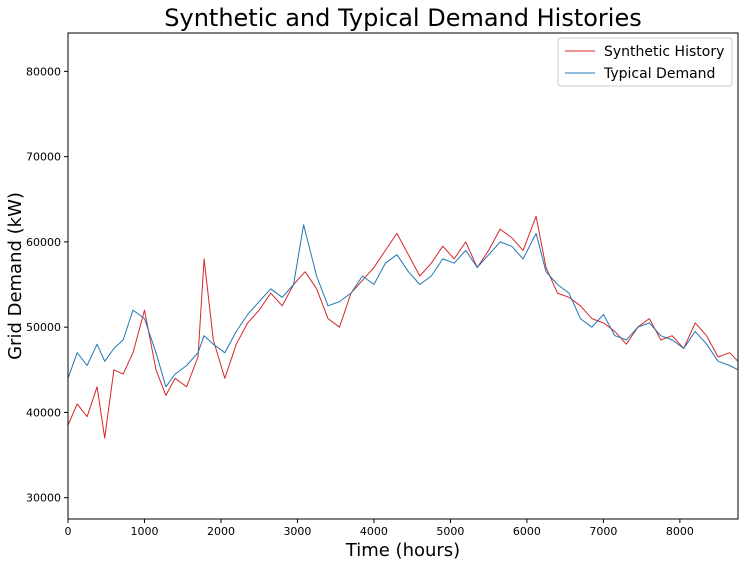 This screenshot has height=567, width=744. What do you see at coordinates (43, 498) in the screenshot?
I see `y-tick-label: 30000` at bounding box center [43, 498].